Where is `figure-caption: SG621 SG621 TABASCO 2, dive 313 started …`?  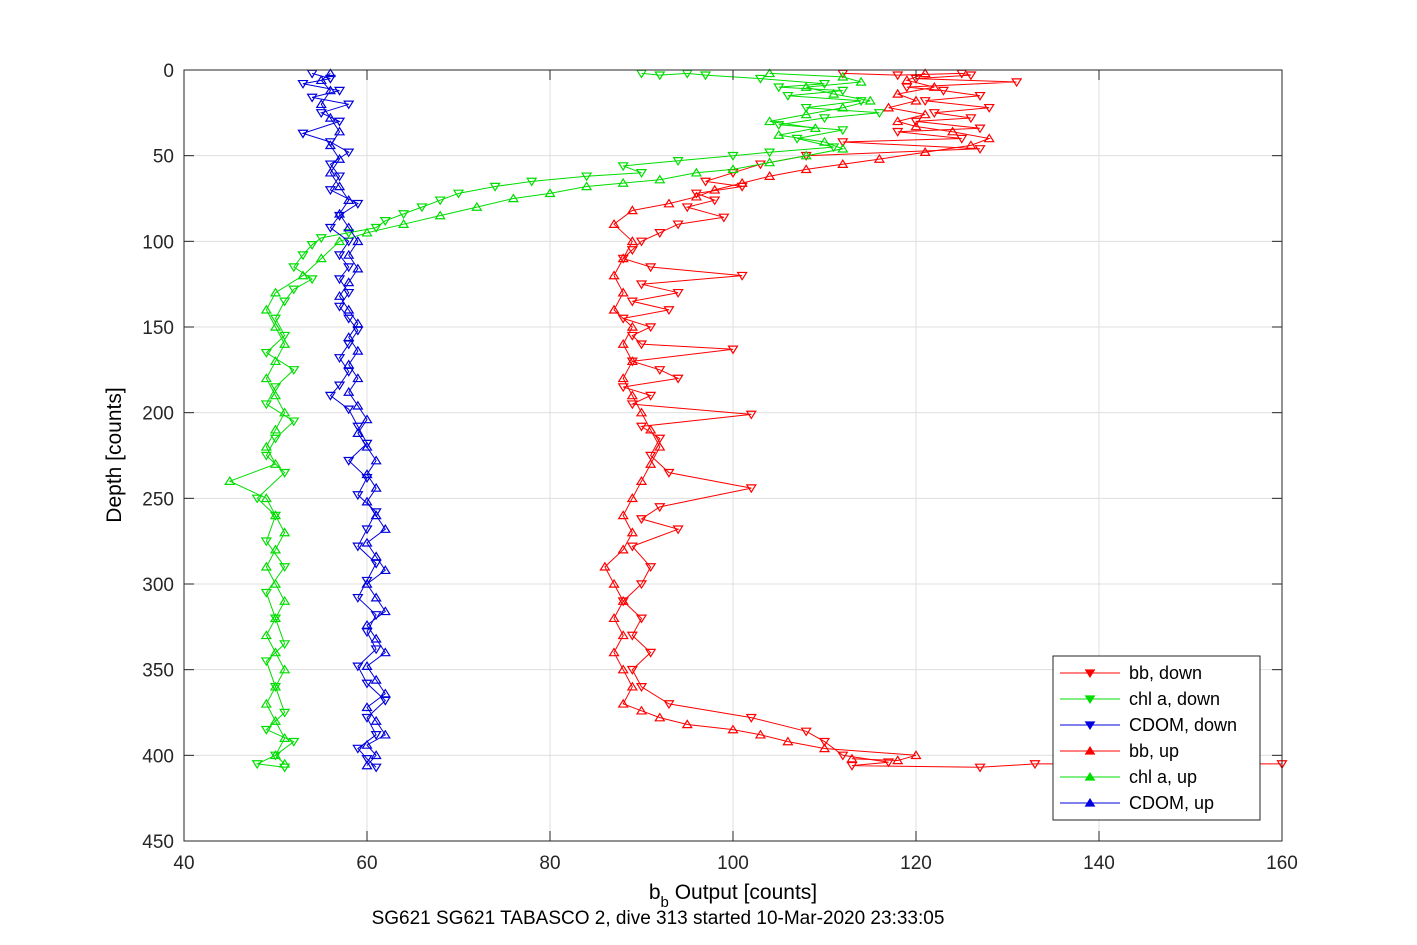 figure-caption: SG621 SG621 TABASCO 2, dive 313 started … is located at coordinates (658, 918).